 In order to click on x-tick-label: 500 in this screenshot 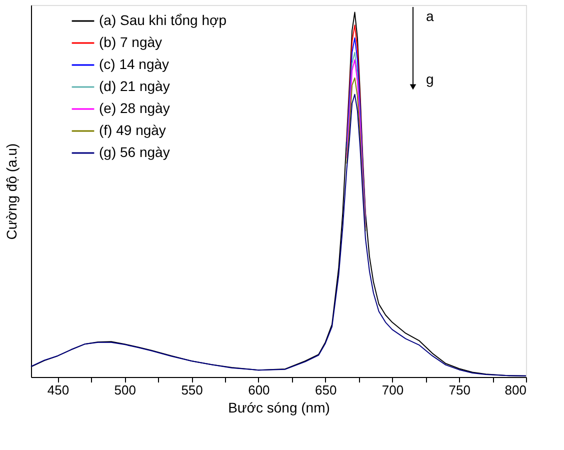, I will do `click(125, 390)`.